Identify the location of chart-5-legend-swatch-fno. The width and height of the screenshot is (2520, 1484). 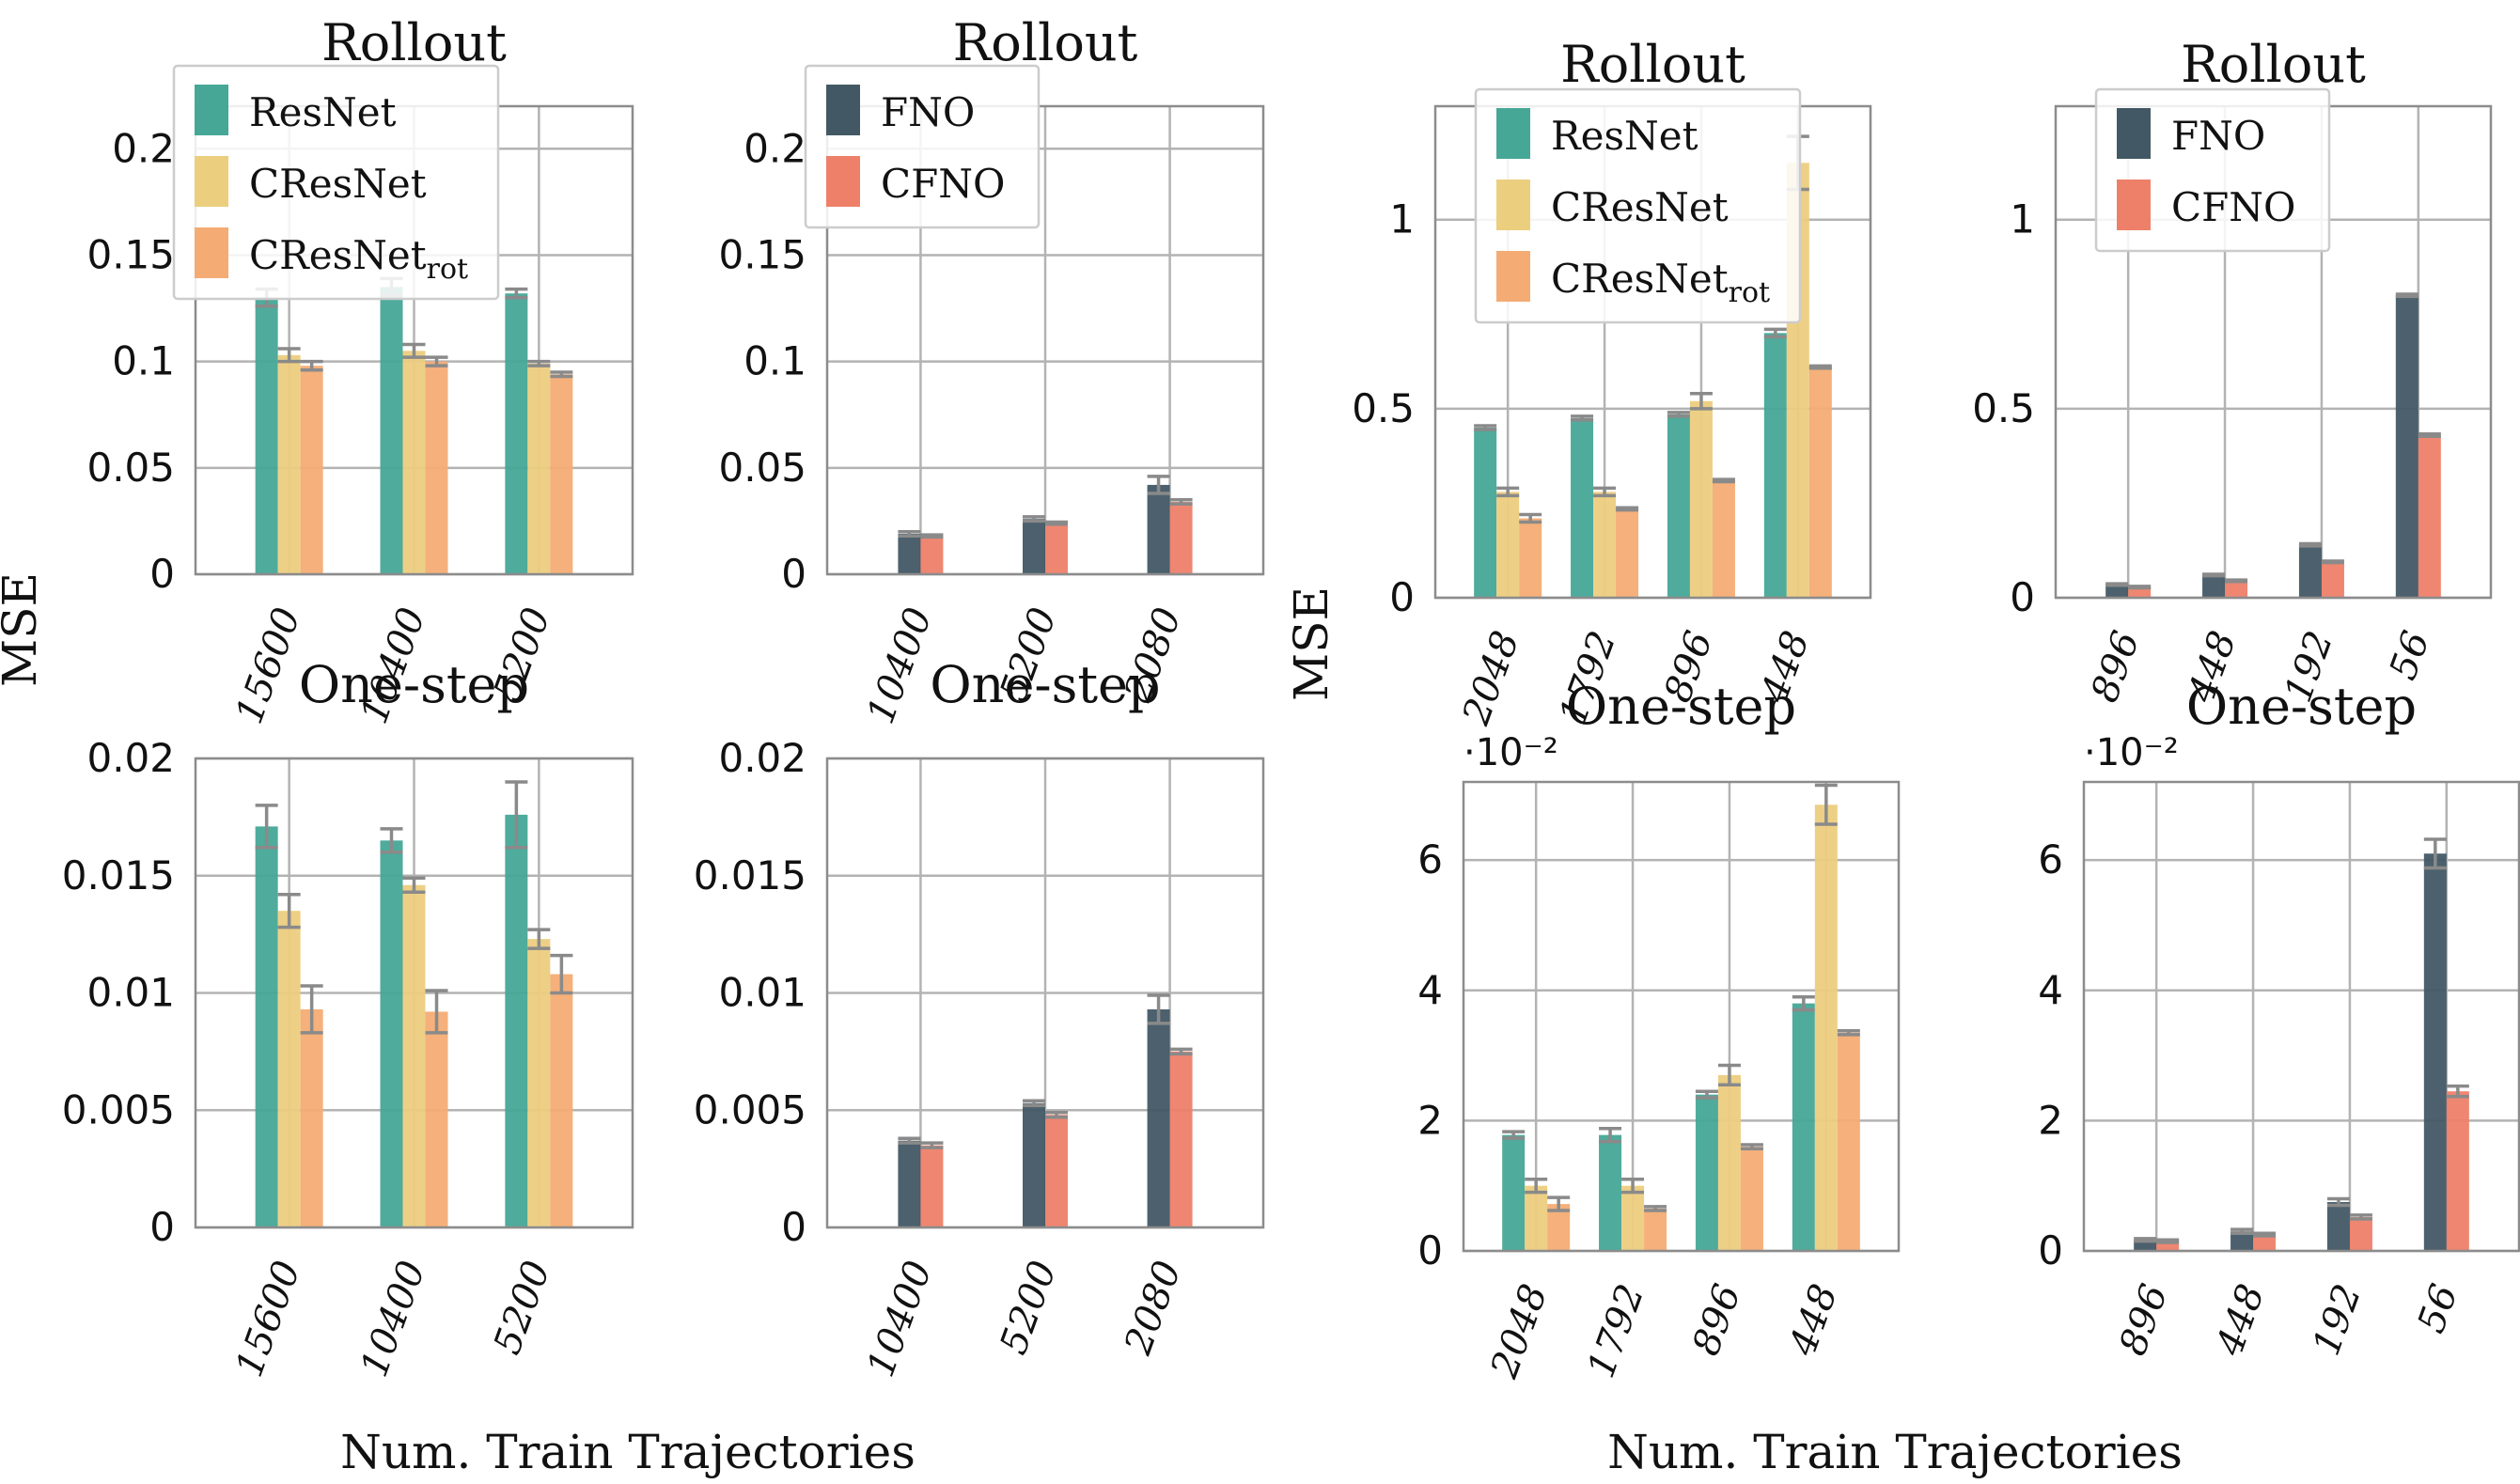
(2134, 133).